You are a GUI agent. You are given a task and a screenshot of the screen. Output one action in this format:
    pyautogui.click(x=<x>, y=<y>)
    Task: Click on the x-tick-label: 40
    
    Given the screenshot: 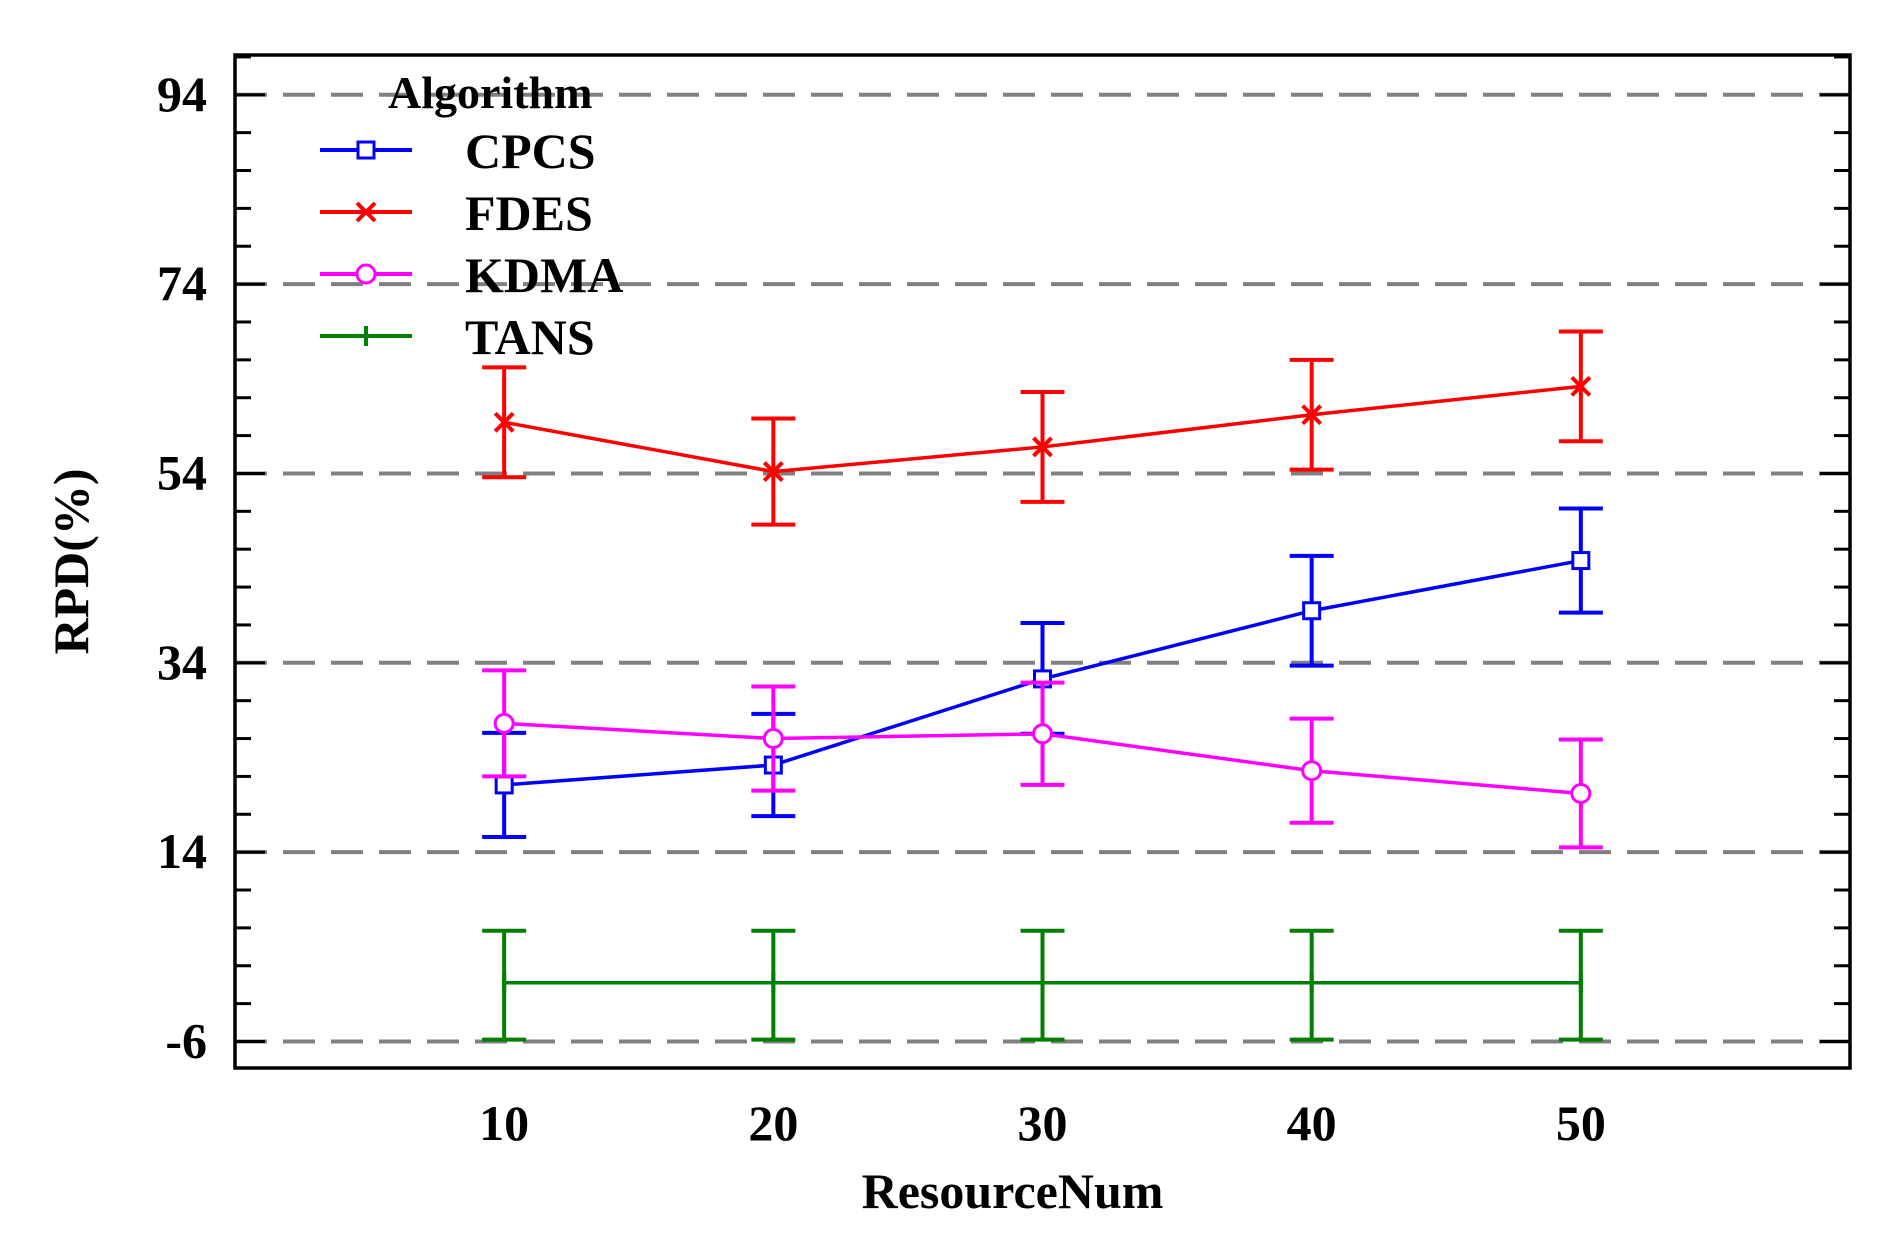 What is the action you would take?
    pyautogui.click(x=1312, y=1123)
    